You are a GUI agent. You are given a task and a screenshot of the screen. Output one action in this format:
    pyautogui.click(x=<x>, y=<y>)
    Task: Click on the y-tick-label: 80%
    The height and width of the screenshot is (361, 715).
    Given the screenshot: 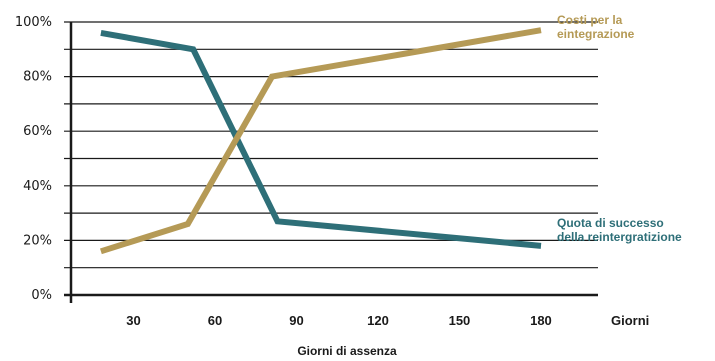 What is the action you would take?
    pyautogui.click(x=37, y=77)
    